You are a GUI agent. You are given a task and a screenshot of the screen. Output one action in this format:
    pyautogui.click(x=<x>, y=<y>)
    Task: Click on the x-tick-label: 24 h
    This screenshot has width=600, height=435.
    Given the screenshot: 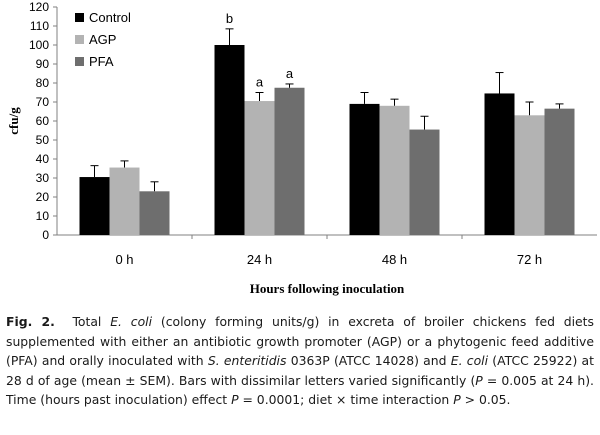 What is the action you would take?
    pyautogui.click(x=259, y=259)
    